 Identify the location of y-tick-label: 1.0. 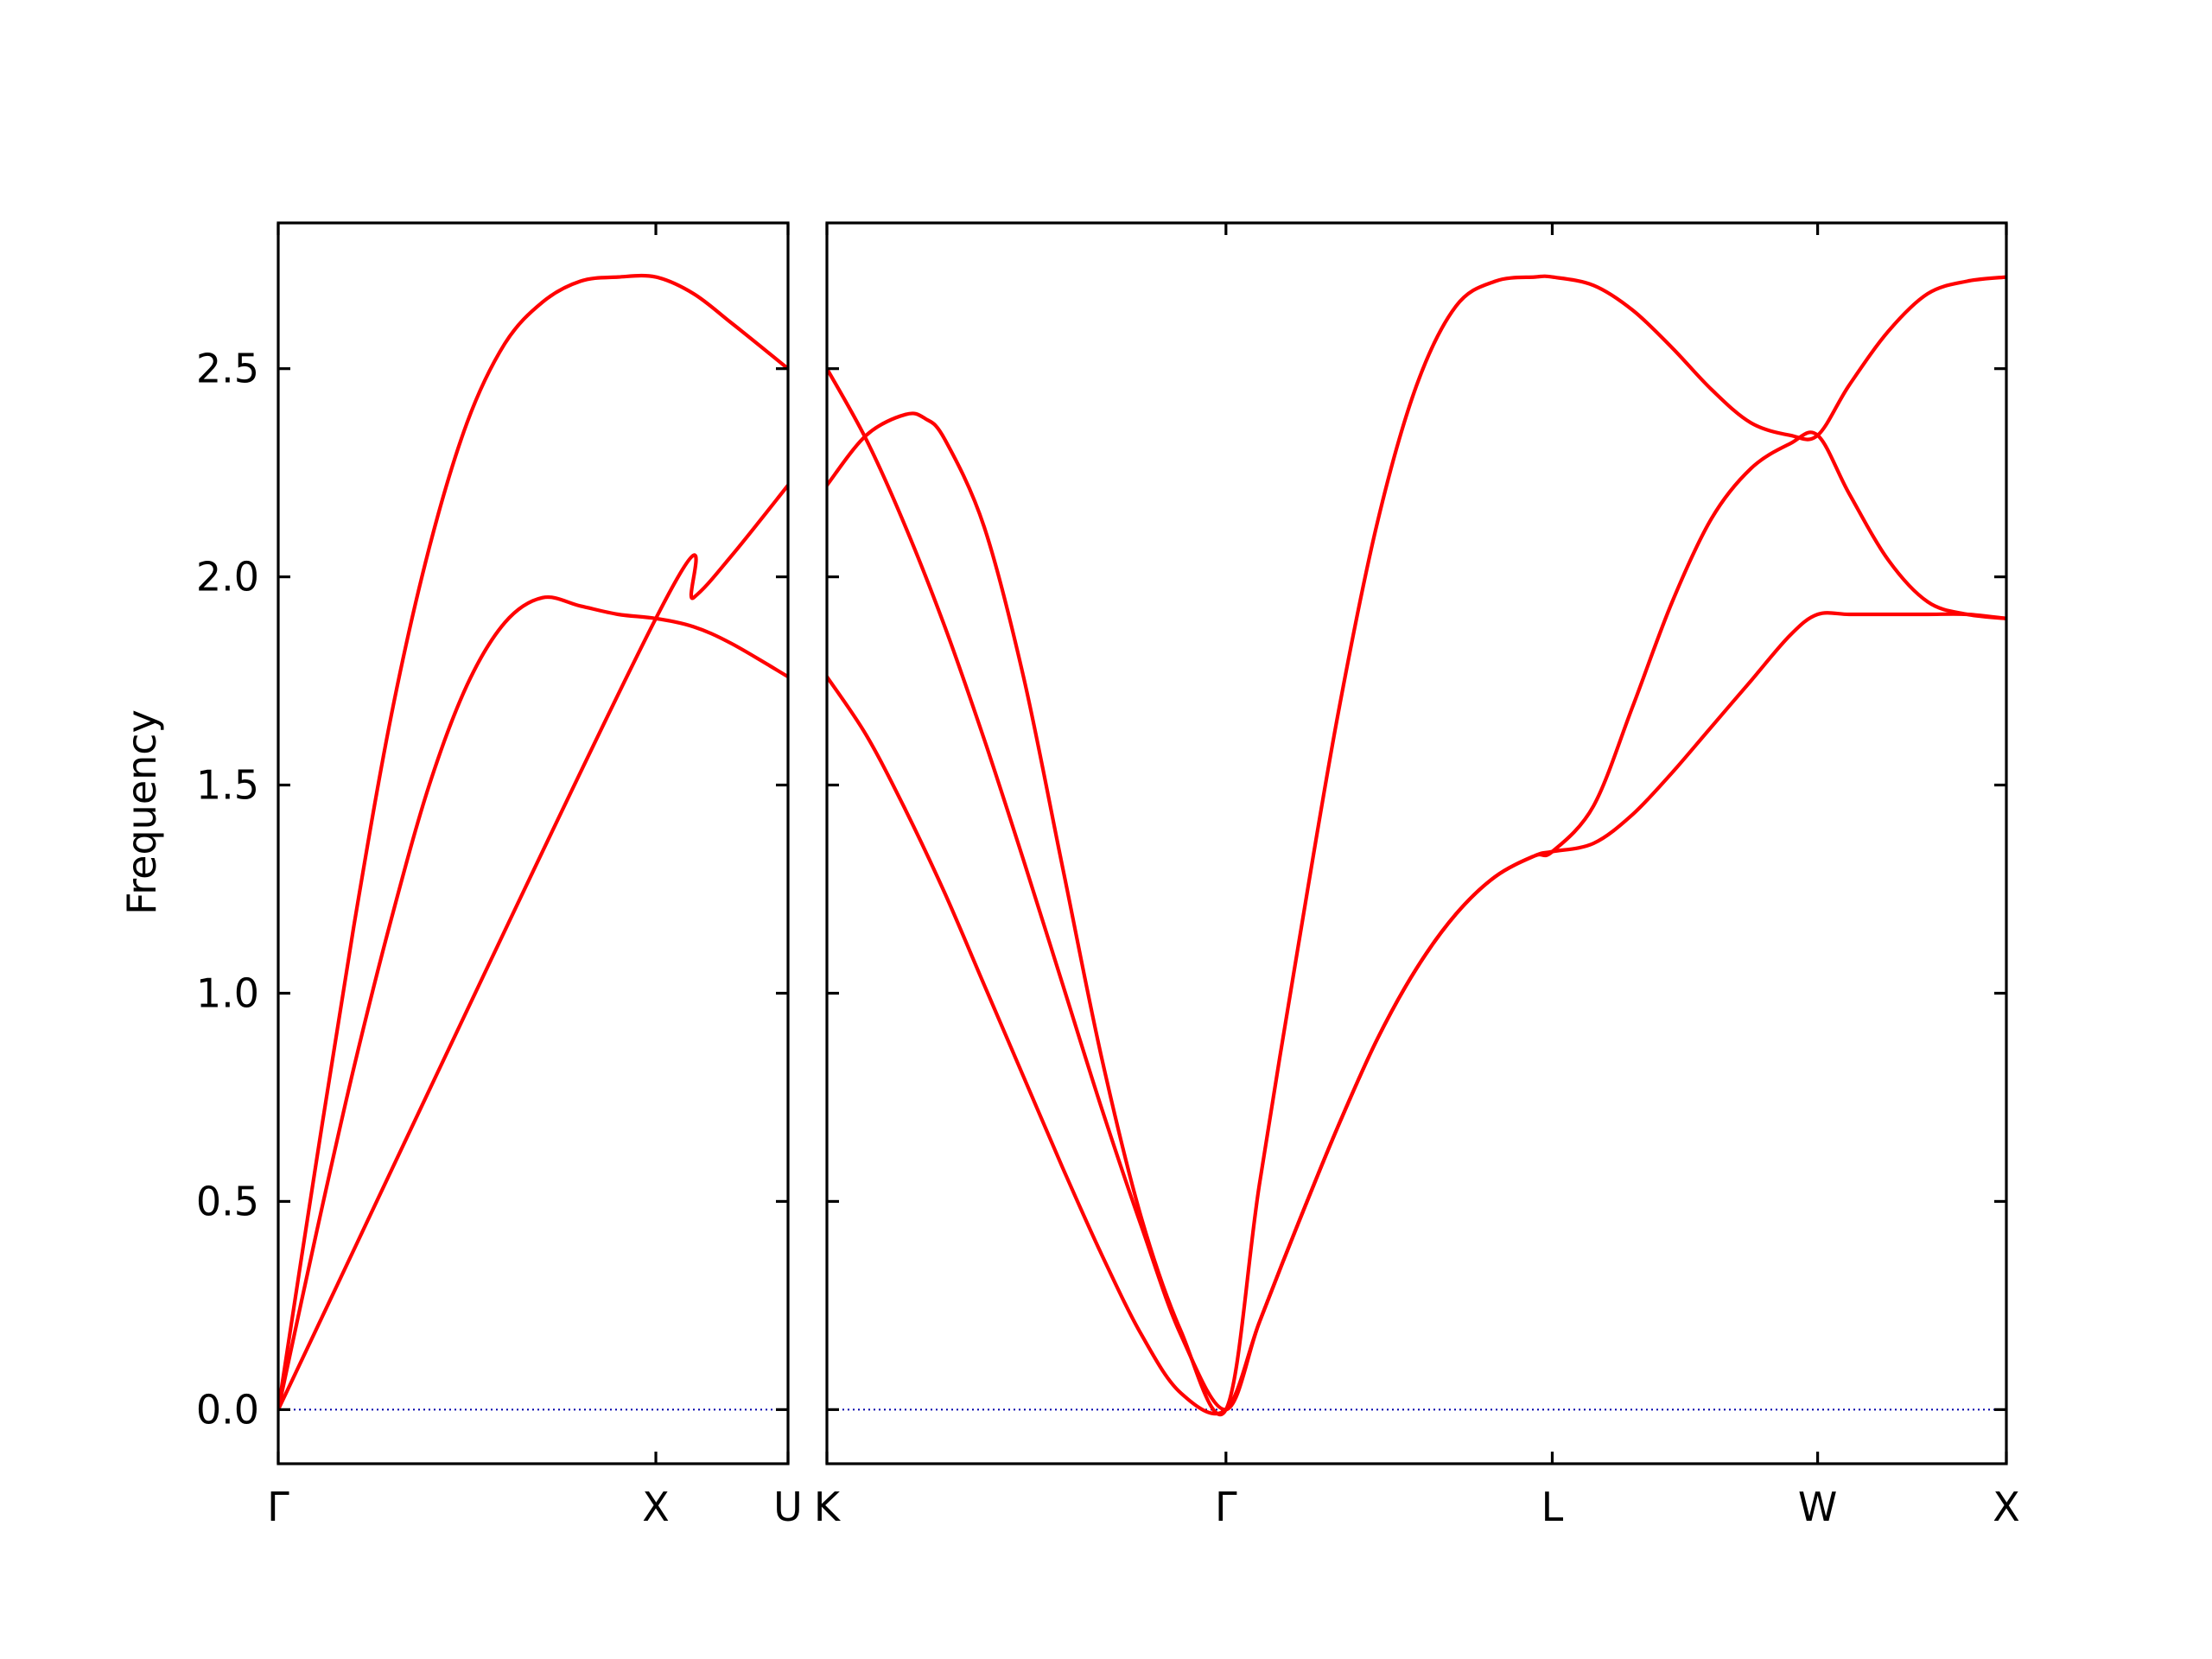
(227, 992).